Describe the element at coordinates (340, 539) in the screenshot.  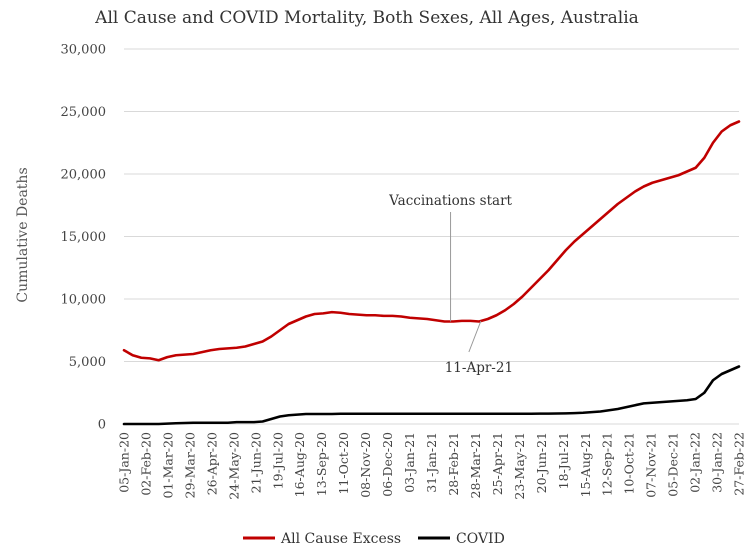
I see `legend-label-all-cause-excess: All Cause Excess` at that location.